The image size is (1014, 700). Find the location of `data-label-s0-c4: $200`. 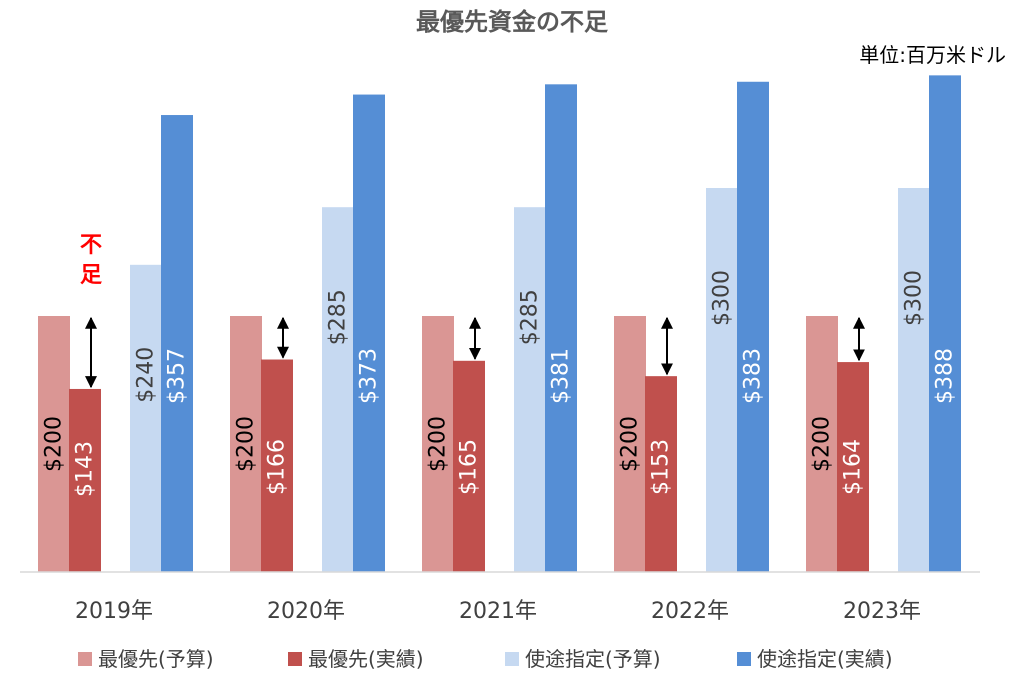

data-label-s0-c4: $200 is located at coordinates (822, 444).